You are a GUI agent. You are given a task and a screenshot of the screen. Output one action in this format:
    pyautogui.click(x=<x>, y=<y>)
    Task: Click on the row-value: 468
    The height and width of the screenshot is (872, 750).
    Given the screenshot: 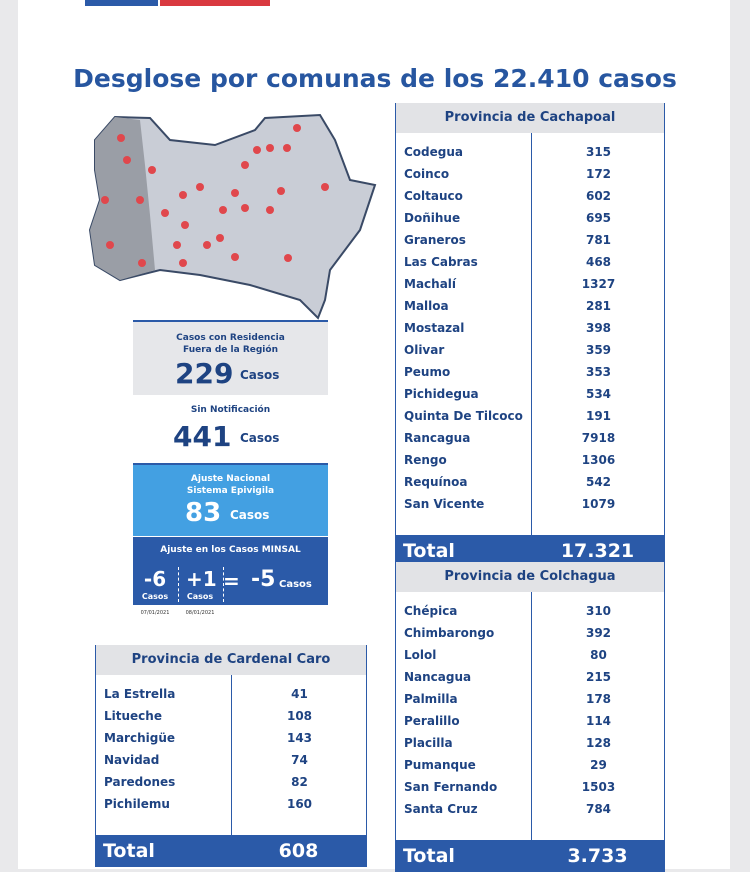 What is the action you would take?
    pyautogui.click(x=598, y=262)
    